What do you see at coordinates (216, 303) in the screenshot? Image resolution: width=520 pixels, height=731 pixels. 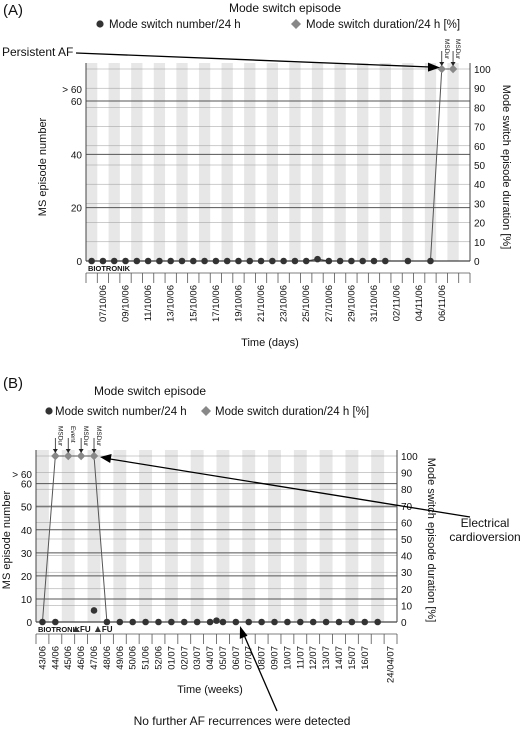 I see `x-tick-label: 17/10/06` at bounding box center [216, 303].